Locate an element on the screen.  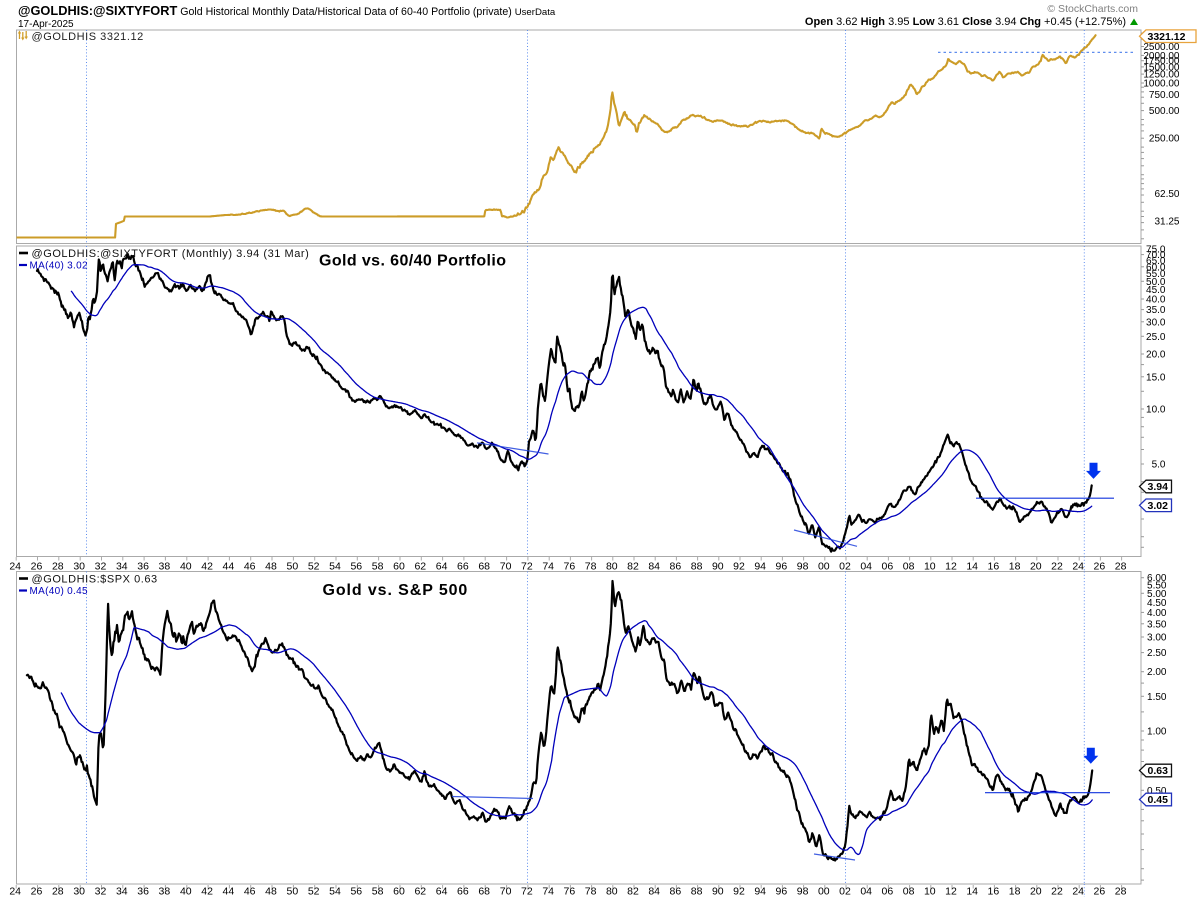
svg-text: 20.0 is located at coordinates (1156, 355).